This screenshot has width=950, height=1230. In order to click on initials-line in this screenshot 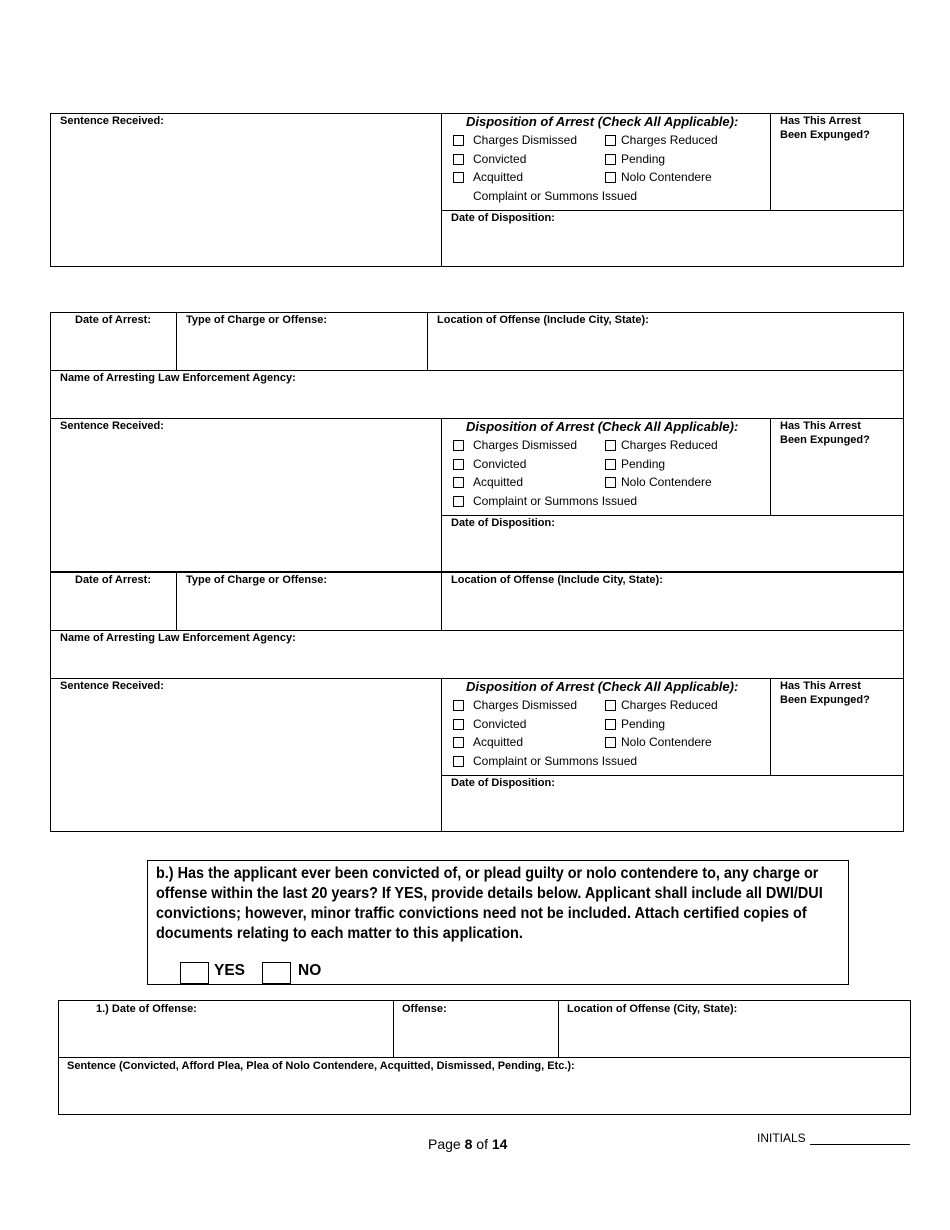, I will do `click(860, 1144)`.